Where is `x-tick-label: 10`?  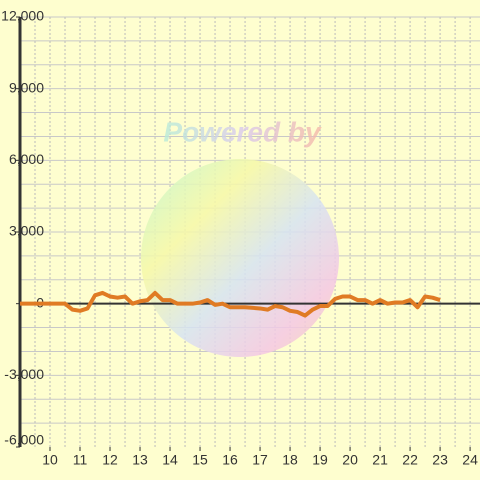 x-tick-label: 10 is located at coordinates (50, 460).